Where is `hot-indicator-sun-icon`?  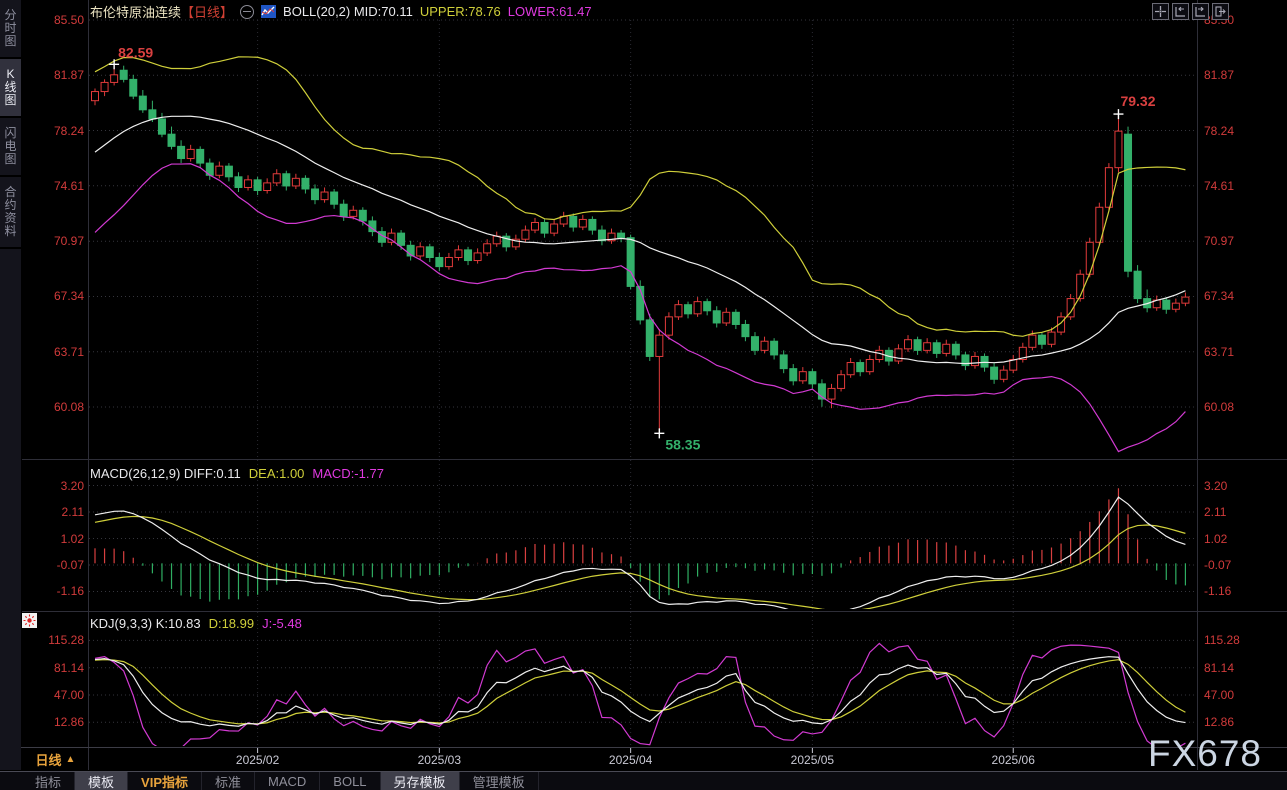 hot-indicator-sun-icon is located at coordinates (29, 620).